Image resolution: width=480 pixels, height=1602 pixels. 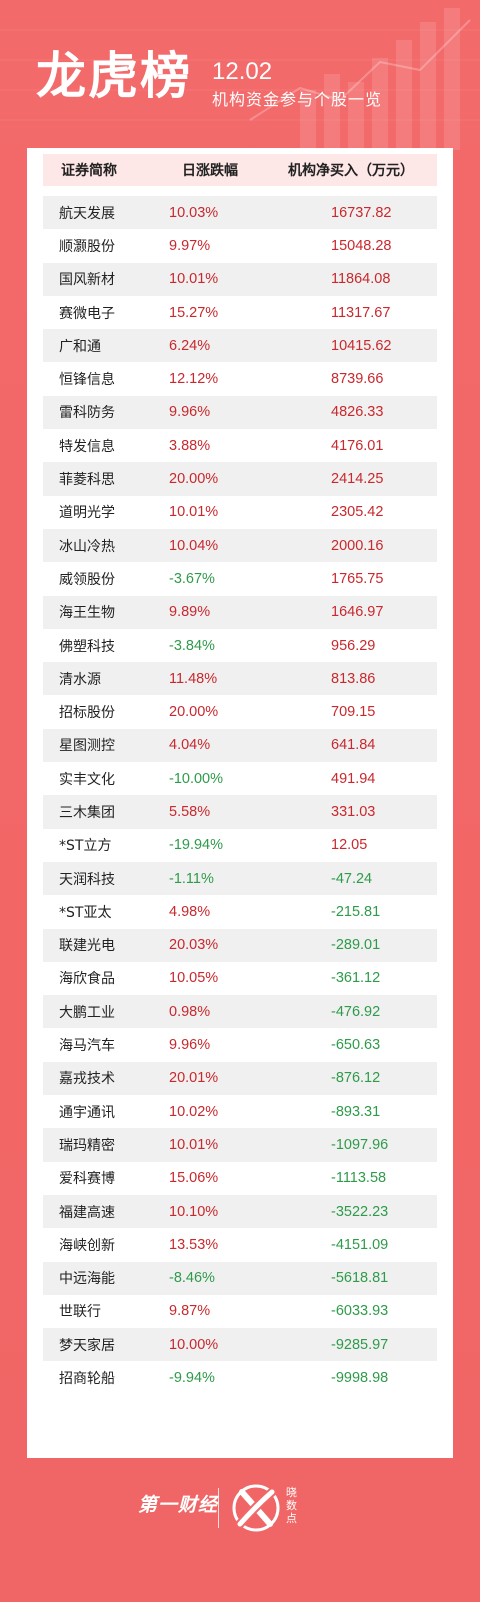 I want to click on table-row: 赛微电子 15.27% 11317.67, so click(x=240, y=312).